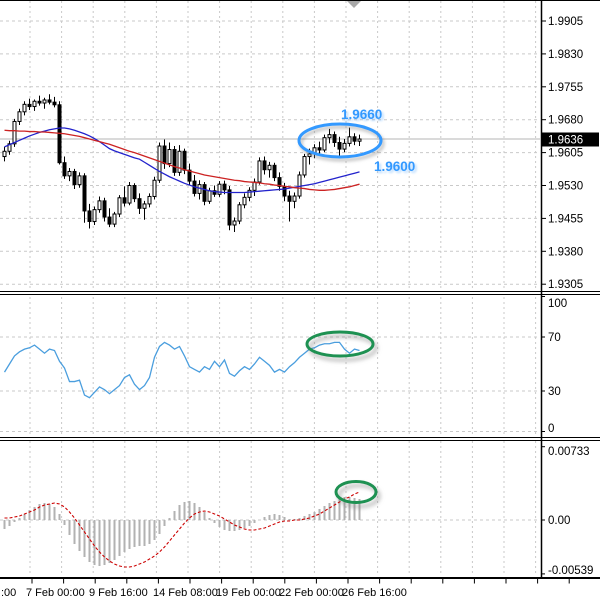  I want to click on svg-text: 1.9755, so click(565, 88).